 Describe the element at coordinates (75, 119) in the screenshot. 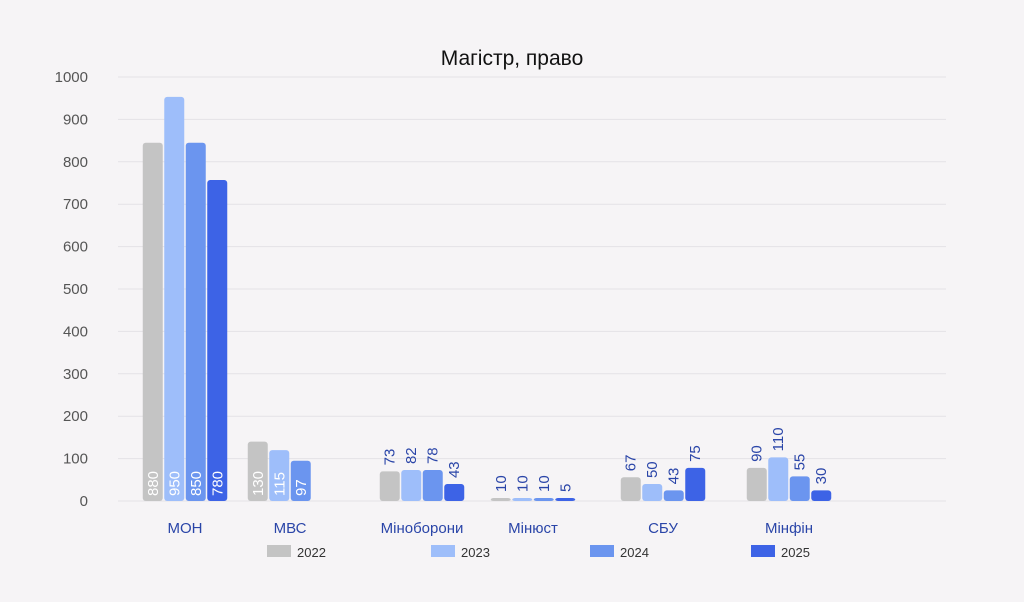

I see `y-tick-label: 900` at that location.